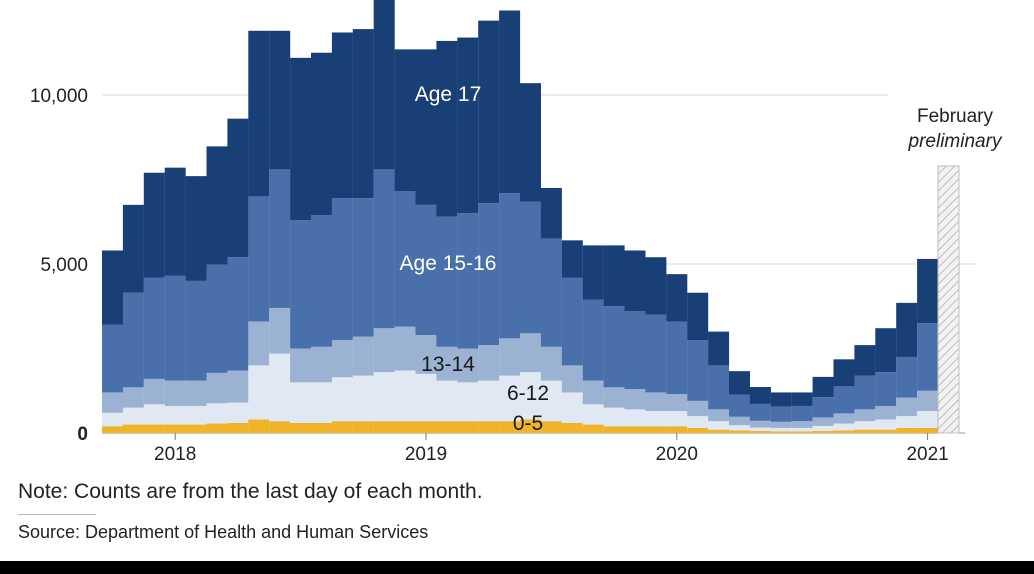 Image resolution: width=1034 pixels, height=574 pixels. I want to click on x-tick-label: 2021, so click(927, 454).